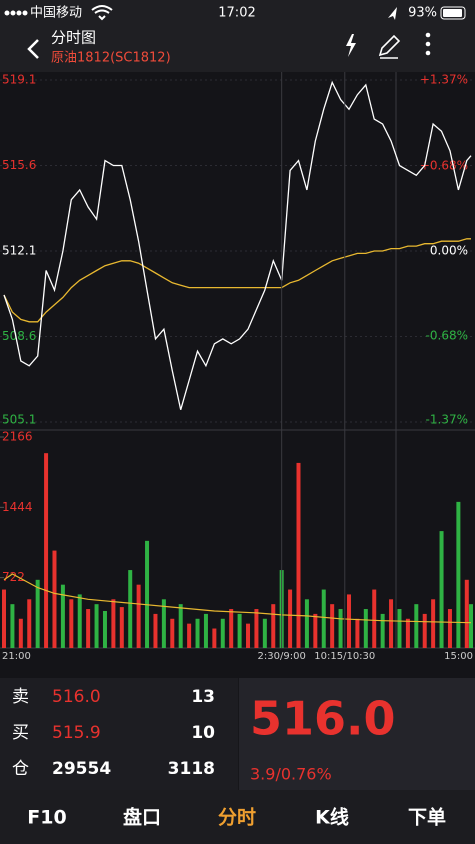 The width and height of the screenshot is (475, 844). Describe the element at coordinates (73, 38) in the screenshot. I see `page-title: 分时图` at that location.